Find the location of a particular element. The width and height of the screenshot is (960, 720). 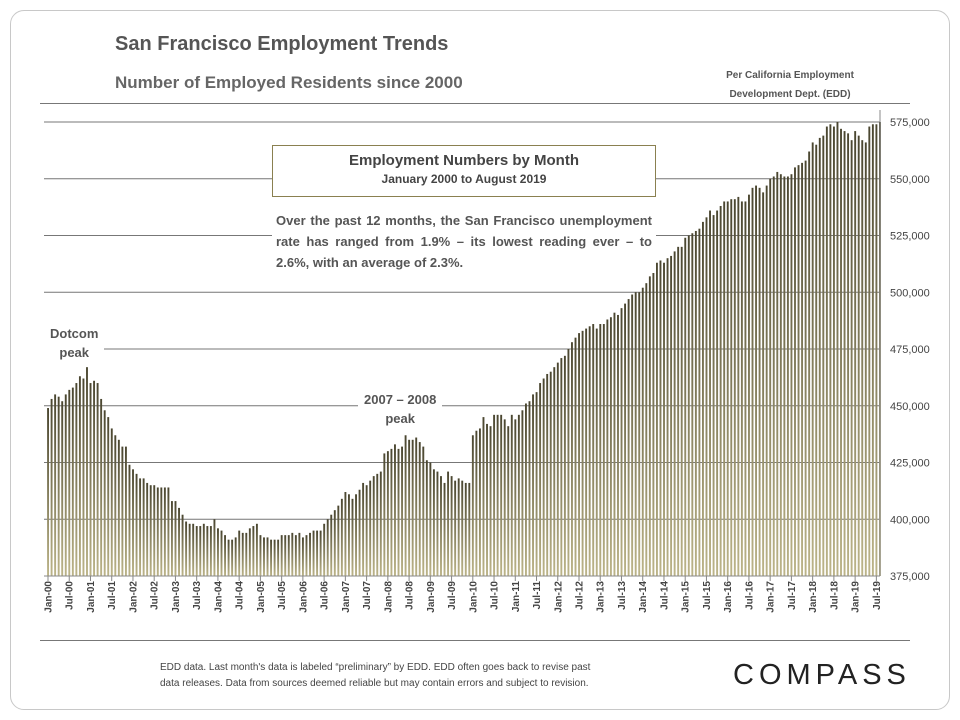

bottom-divider is located at coordinates (475, 640).